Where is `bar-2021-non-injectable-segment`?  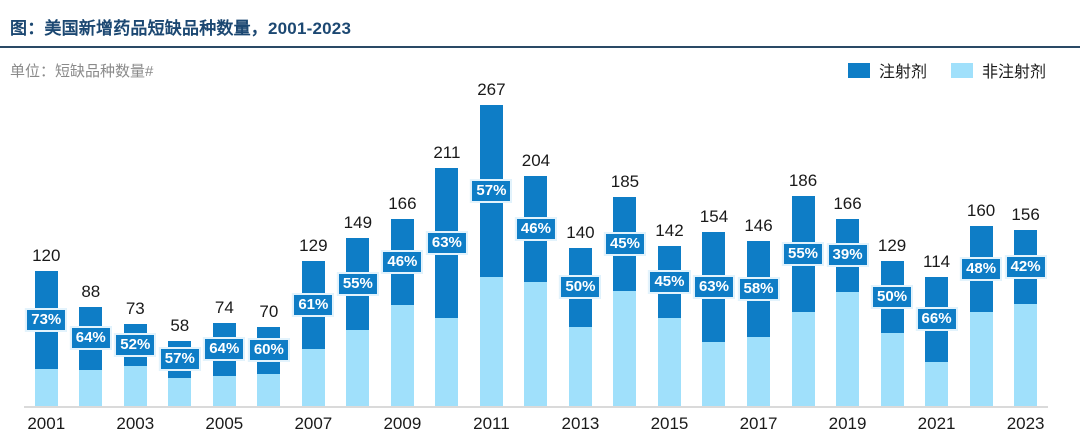 bar-2021-non-injectable-segment is located at coordinates (937, 384).